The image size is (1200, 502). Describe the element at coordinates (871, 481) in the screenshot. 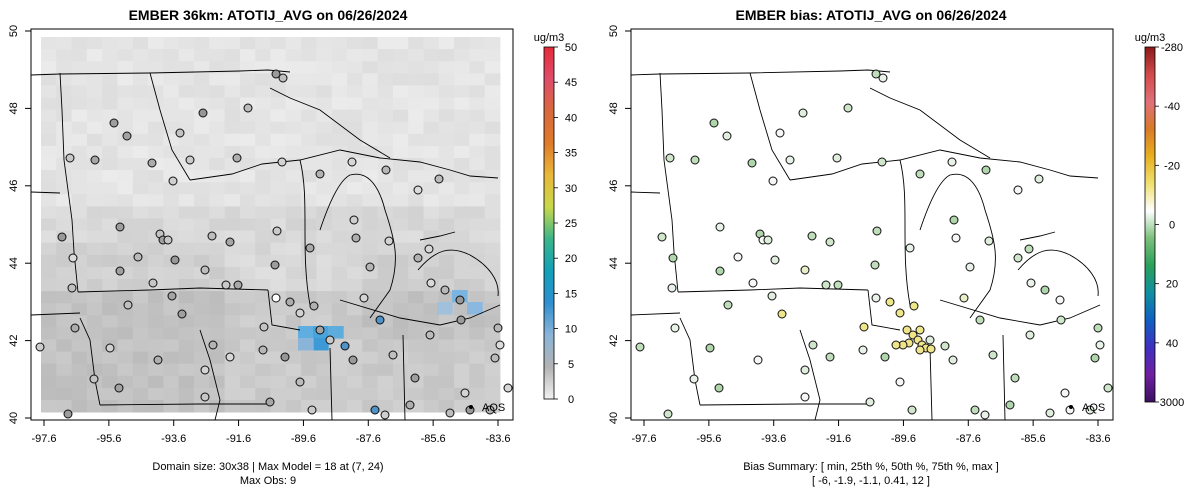

I see `right-footer-line-2: [ -6, -1.9, -1.1, 0.41, 12 ]` at that location.